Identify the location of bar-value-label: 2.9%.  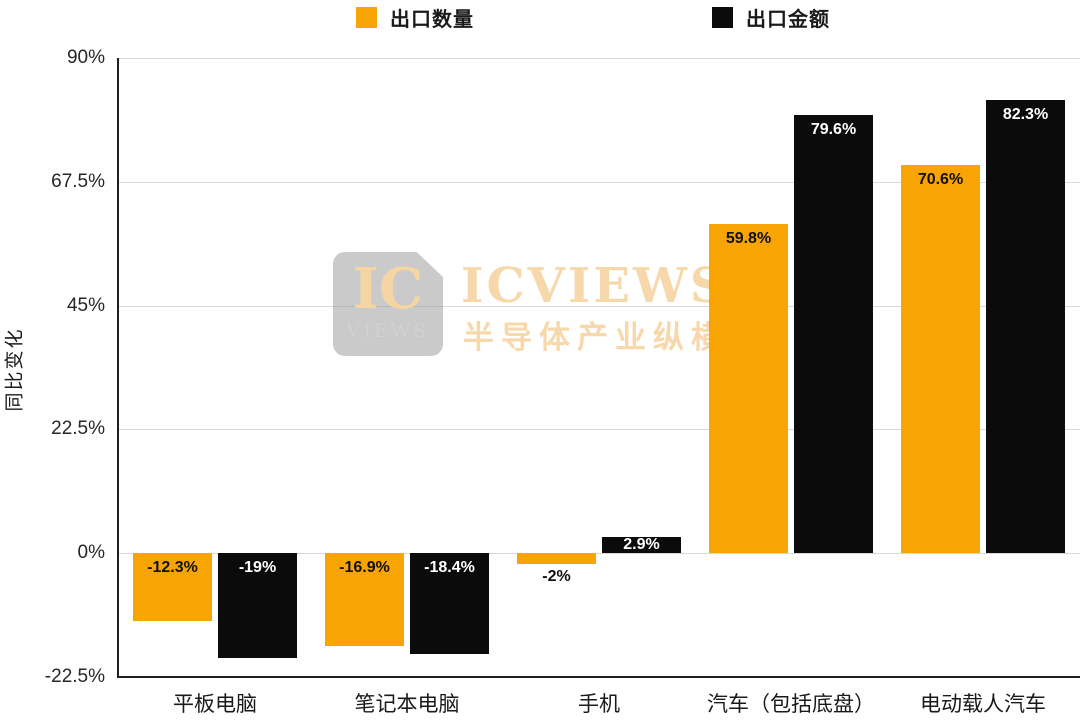
(641, 545).